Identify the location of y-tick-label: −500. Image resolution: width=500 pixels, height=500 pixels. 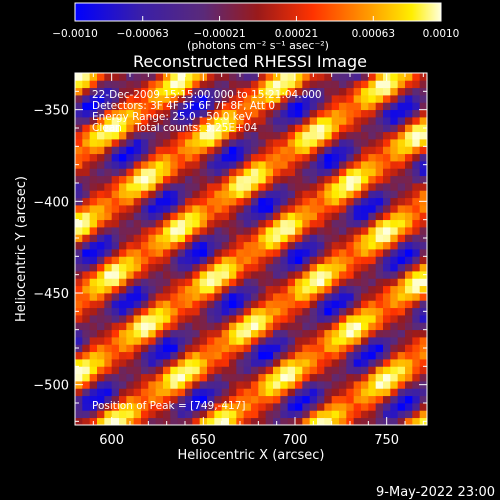
(51, 386).